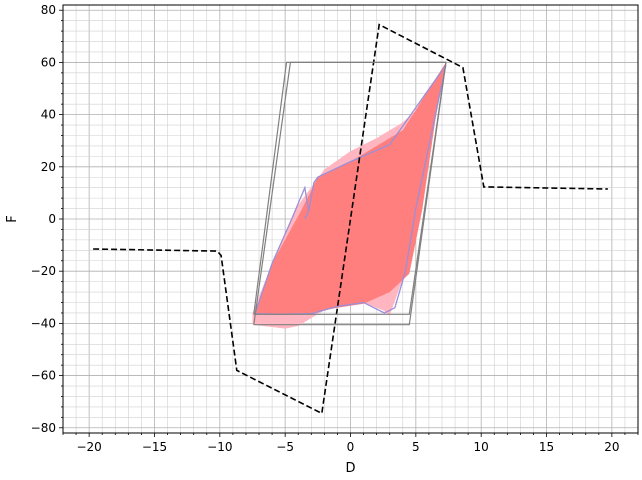 This screenshot has height=480, width=642. What do you see at coordinates (48, 167) in the screenshot?
I see `y-tick-label: 20` at bounding box center [48, 167].